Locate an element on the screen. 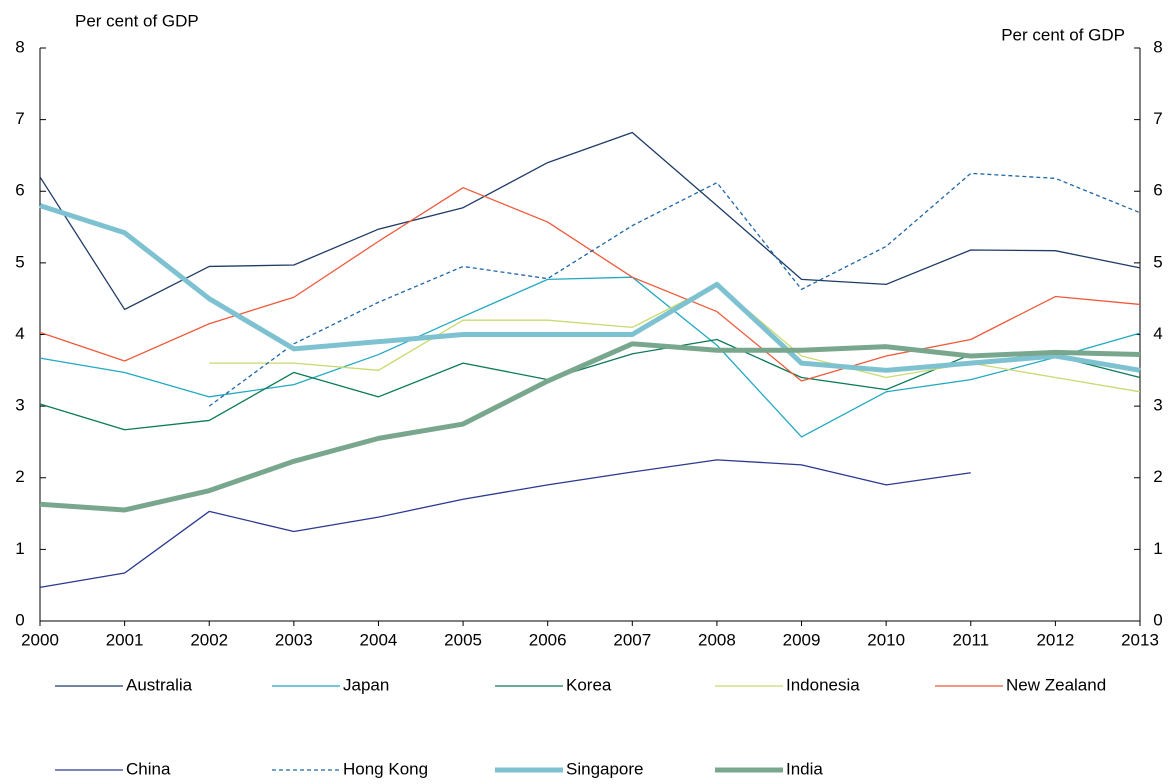  y2-tick-label: 1 is located at coordinates (1157, 548).